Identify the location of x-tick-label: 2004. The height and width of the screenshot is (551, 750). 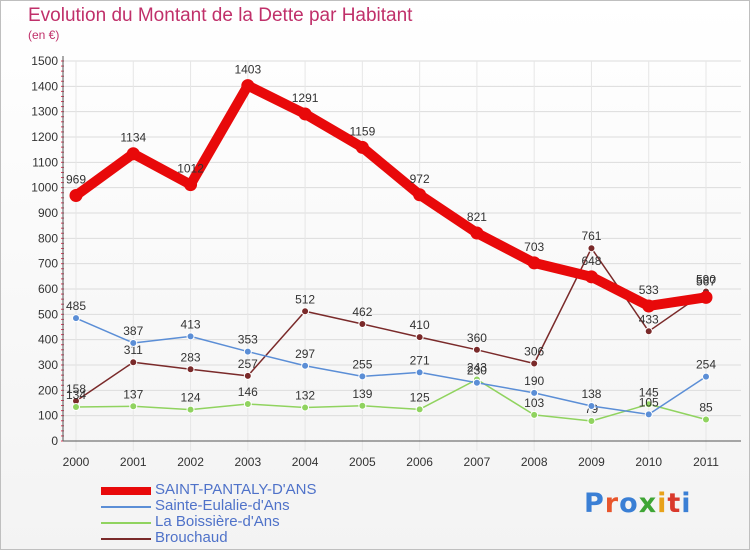
(305, 462).